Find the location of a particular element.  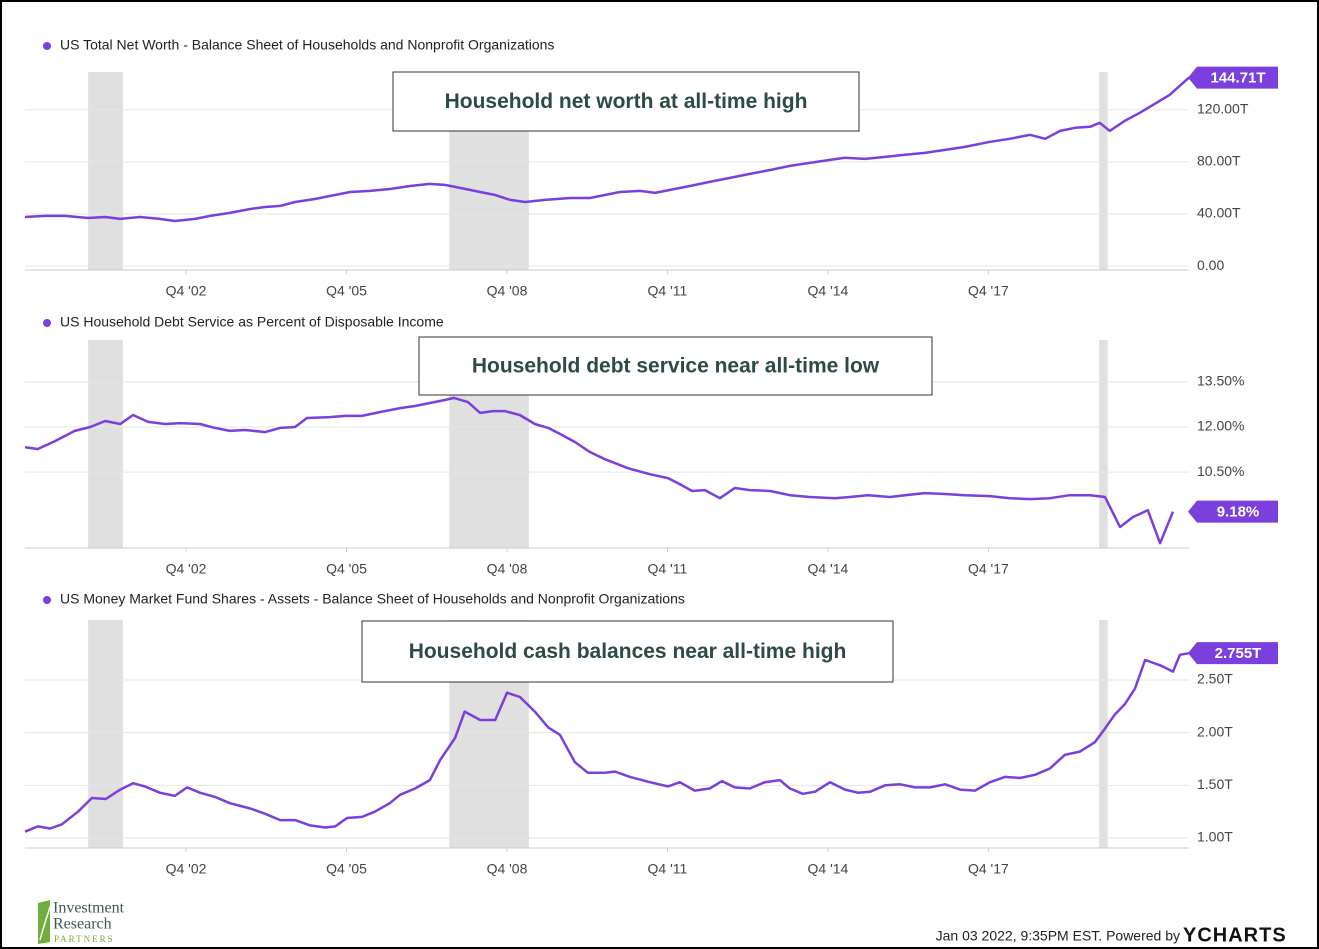

footer-timestamp: Jan 03 2022, 9:35PM EST. Powered by is located at coordinates (1058, 936).